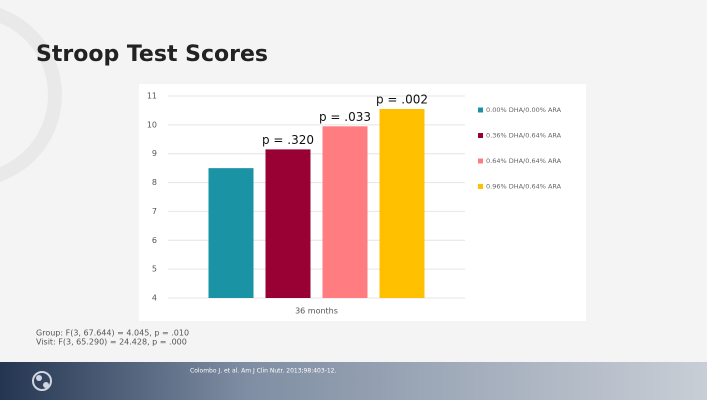 Image resolution: width=707 pixels, height=400 pixels. I want to click on legend-label: 0.36% DHA/0.64% ARA, so click(524, 136).